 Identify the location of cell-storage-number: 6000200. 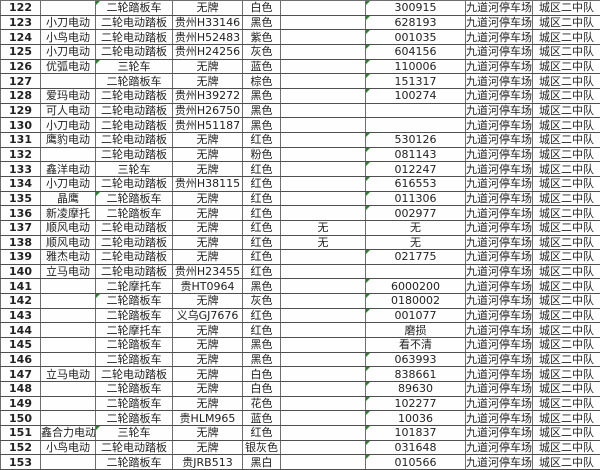
(415, 286).